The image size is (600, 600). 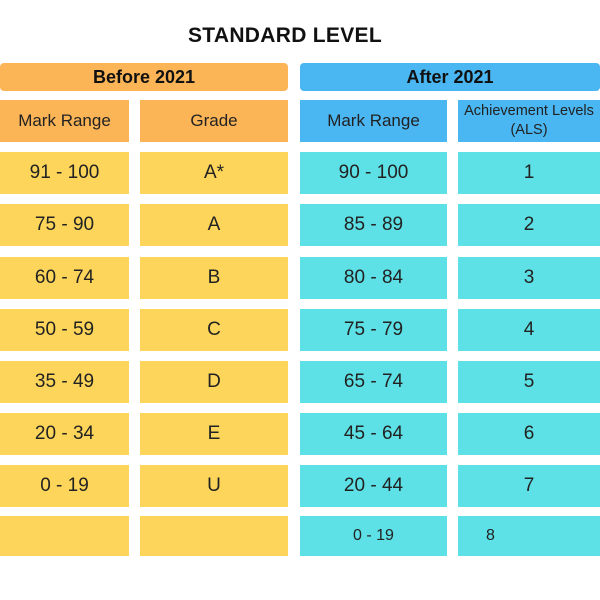 I want to click on before-grade-cell: D, so click(x=214, y=382).